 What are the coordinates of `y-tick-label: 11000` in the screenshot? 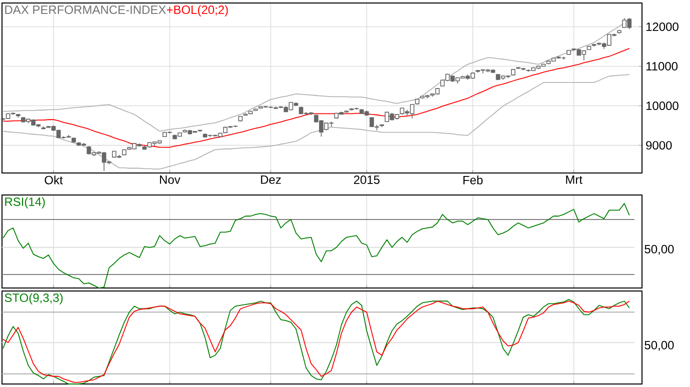 It's located at (662, 66).